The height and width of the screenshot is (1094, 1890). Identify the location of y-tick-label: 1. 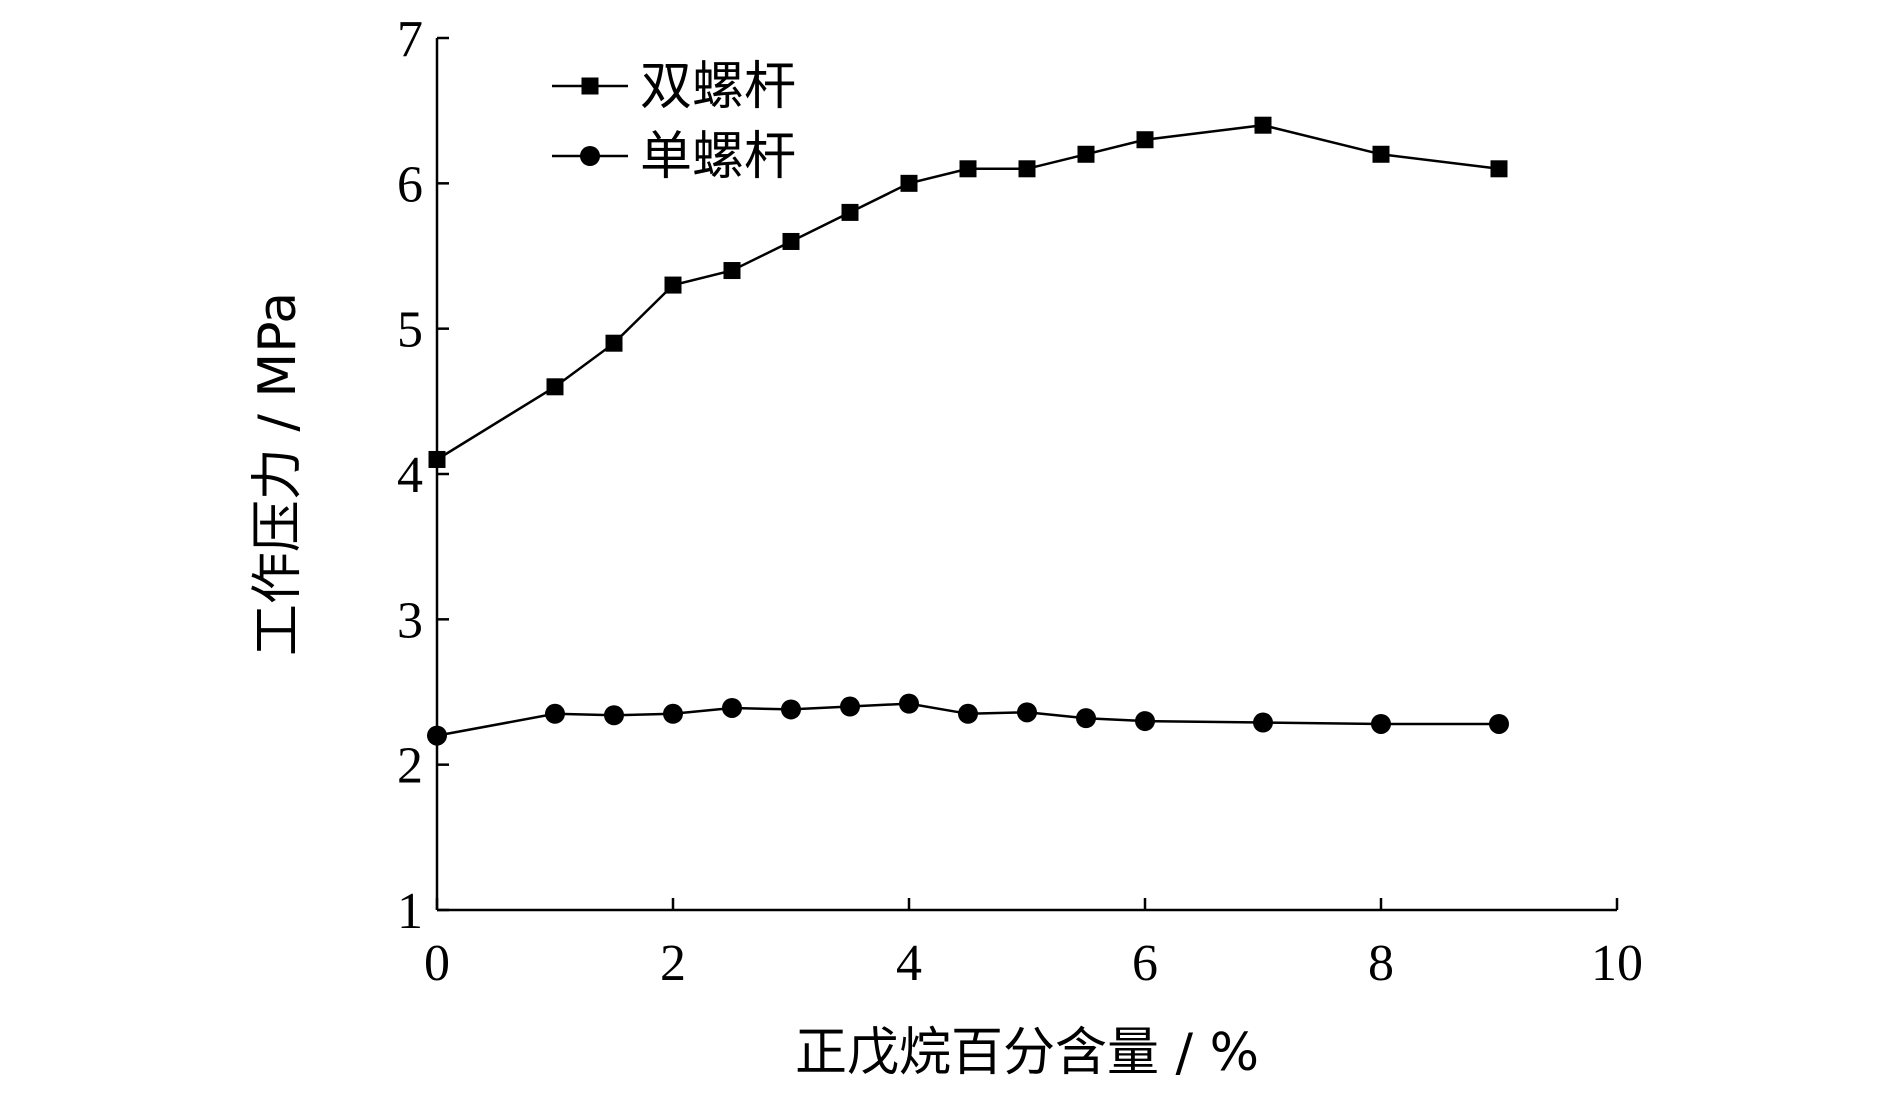
(410, 911).